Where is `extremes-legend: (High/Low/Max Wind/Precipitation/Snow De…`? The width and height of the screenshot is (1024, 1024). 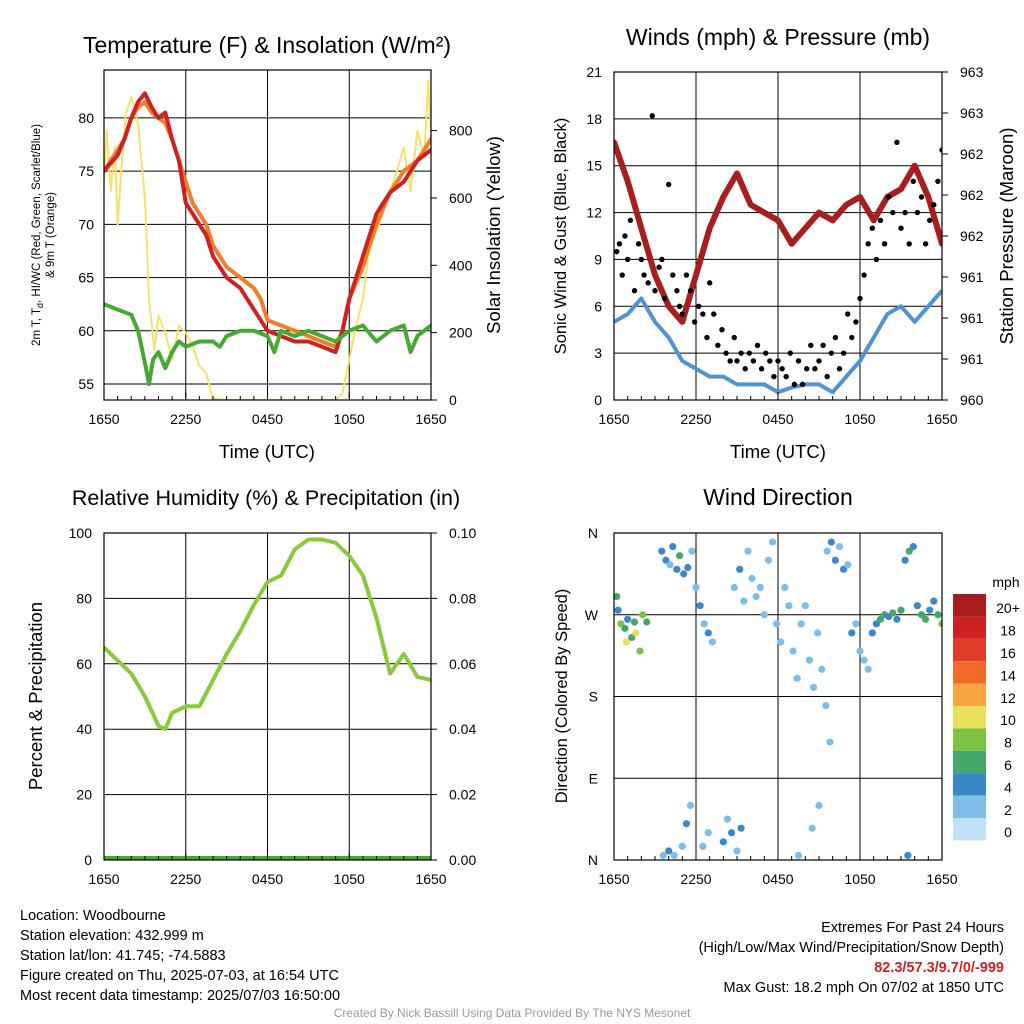 extremes-legend: (High/Low/Max Wind/Precipitation/Snow De… is located at coordinates (851, 948).